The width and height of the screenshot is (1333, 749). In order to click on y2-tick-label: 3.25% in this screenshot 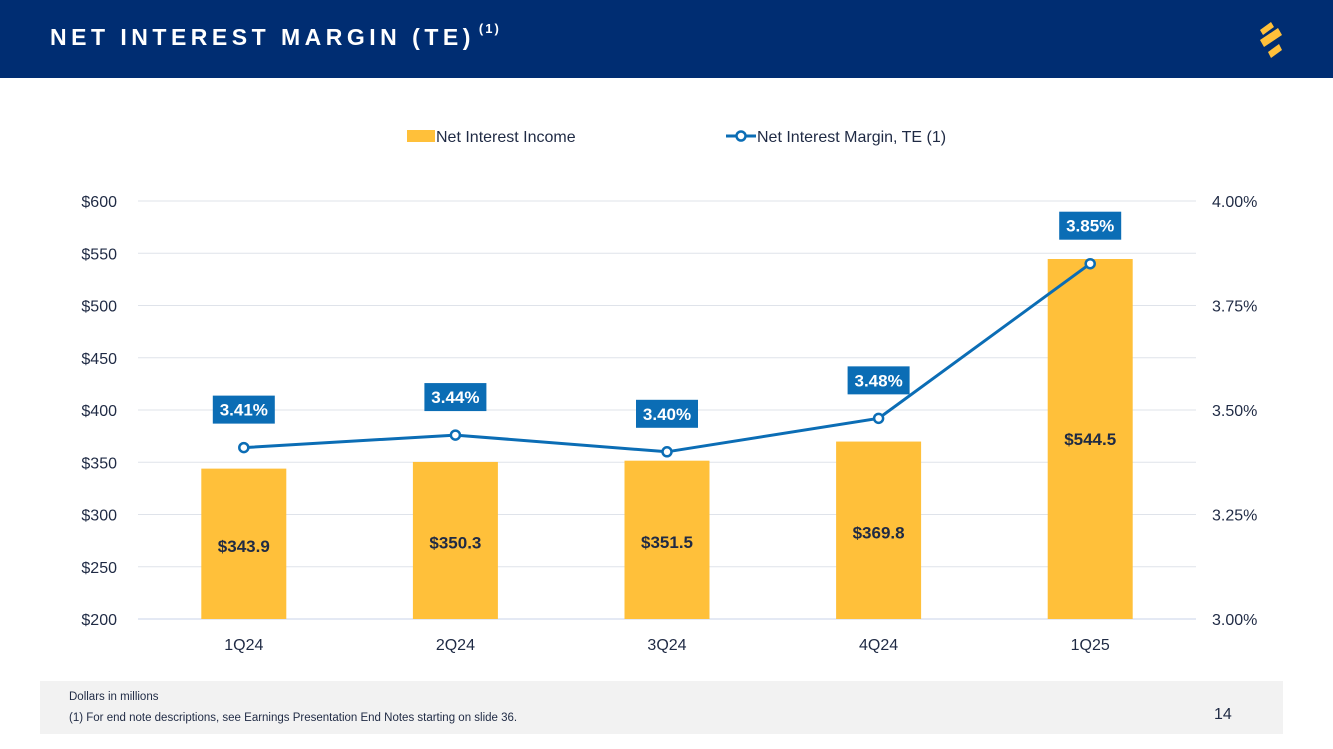, I will do `click(1234, 516)`.